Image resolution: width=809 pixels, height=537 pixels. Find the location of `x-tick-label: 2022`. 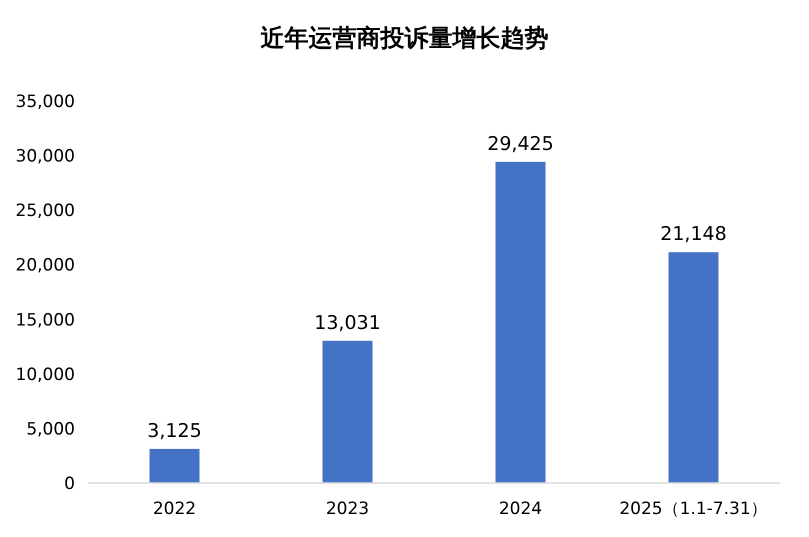

x-tick-label: 2022 is located at coordinates (174, 509).